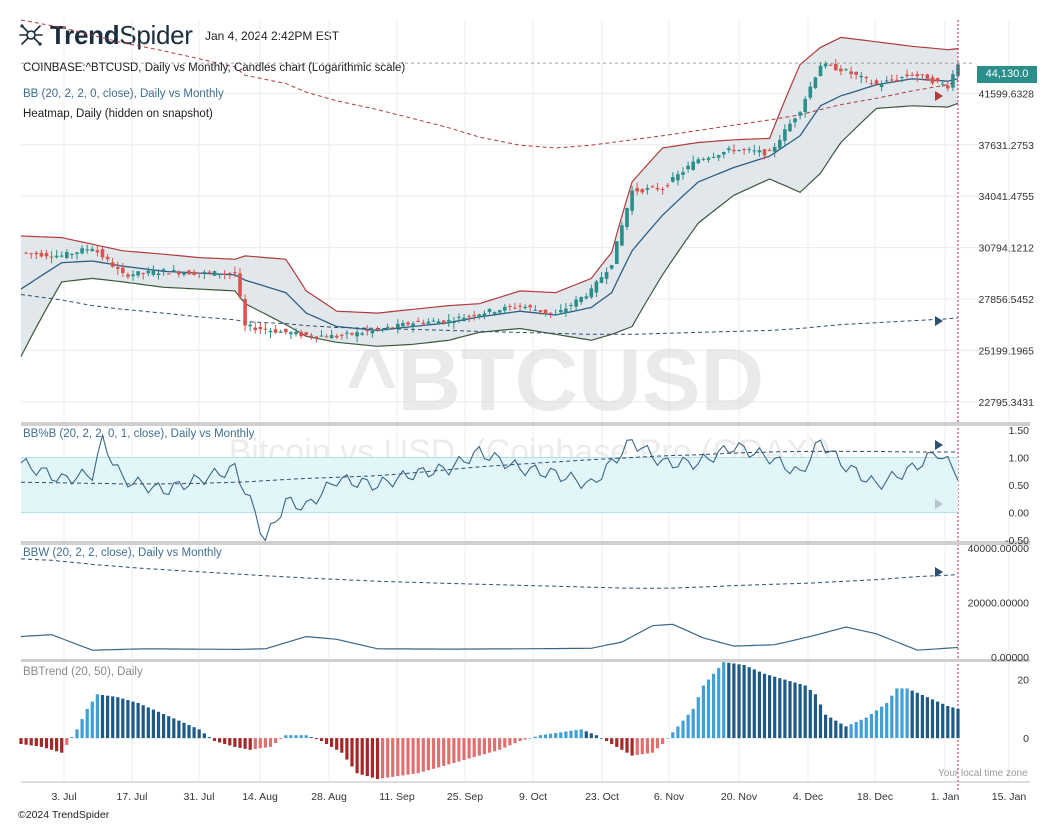 This screenshot has width=1059, height=825. I want to click on current-price-tag: 44,130.0, so click(1007, 74).